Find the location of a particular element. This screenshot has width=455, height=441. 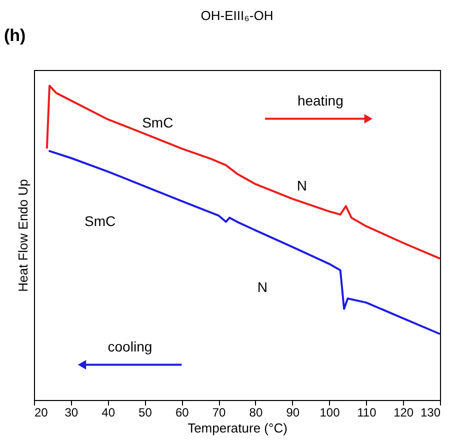

x-tick-label: 70 is located at coordinates (219, 413).